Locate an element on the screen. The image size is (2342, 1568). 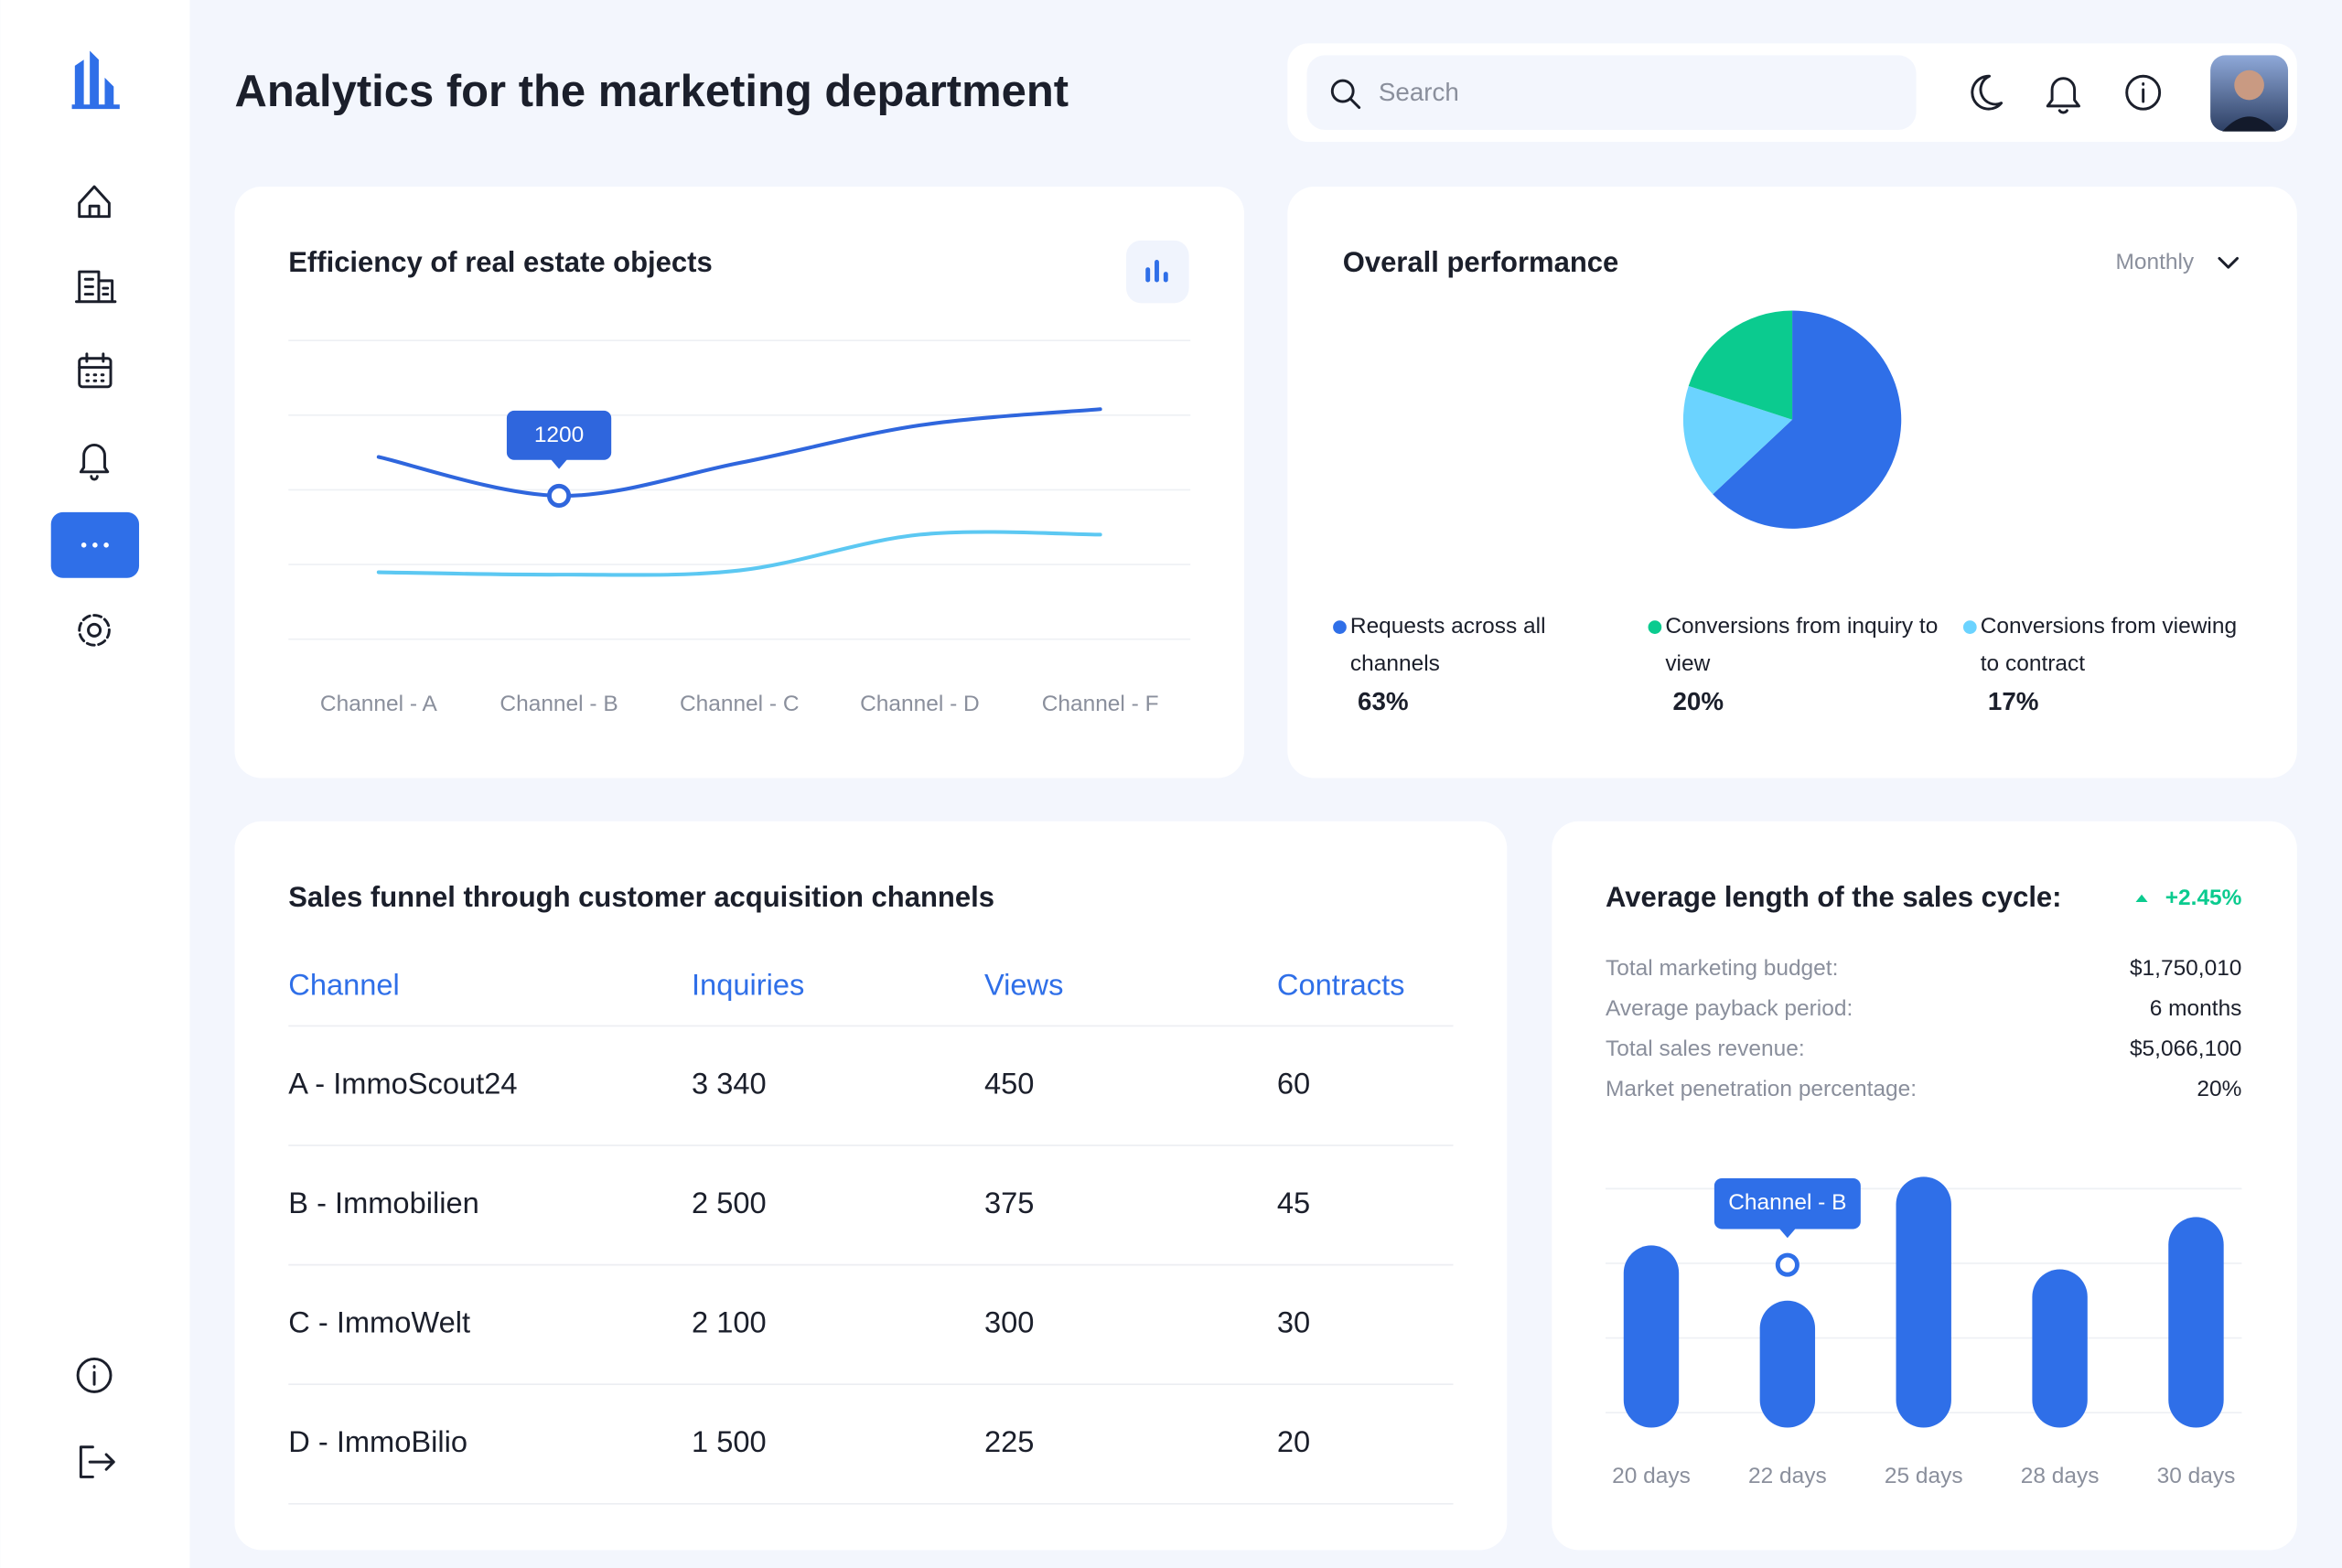
table-cell: C - ImmoWelt is located at coordinates (379, 1322).